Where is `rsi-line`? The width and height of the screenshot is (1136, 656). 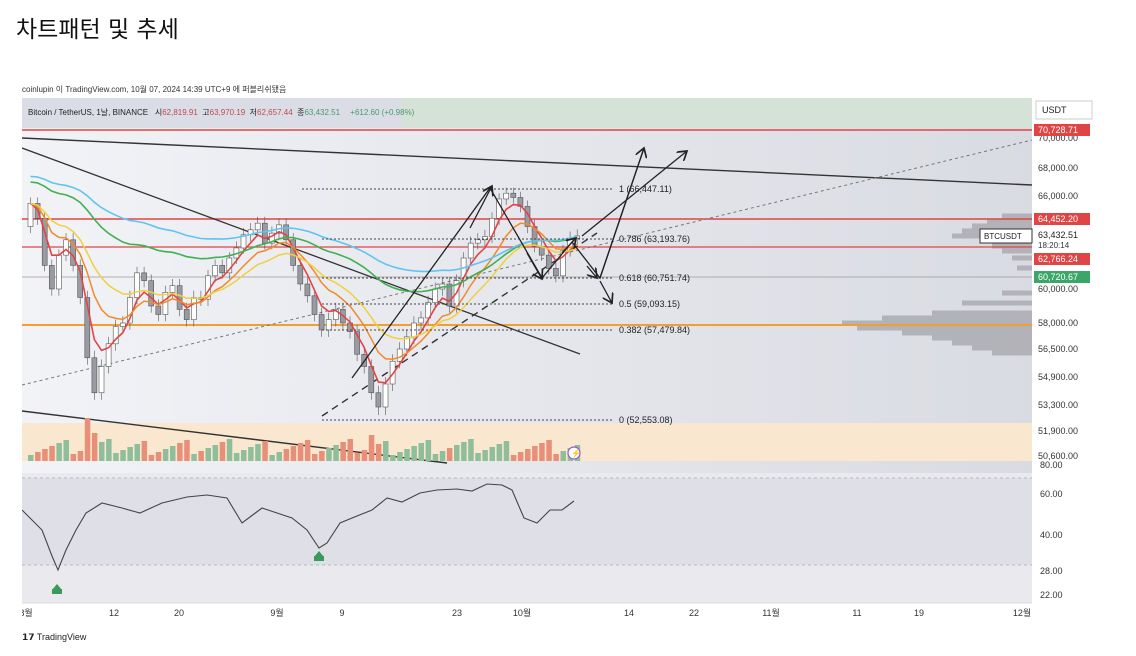
rsi-line is located at coordinates (298, 538).